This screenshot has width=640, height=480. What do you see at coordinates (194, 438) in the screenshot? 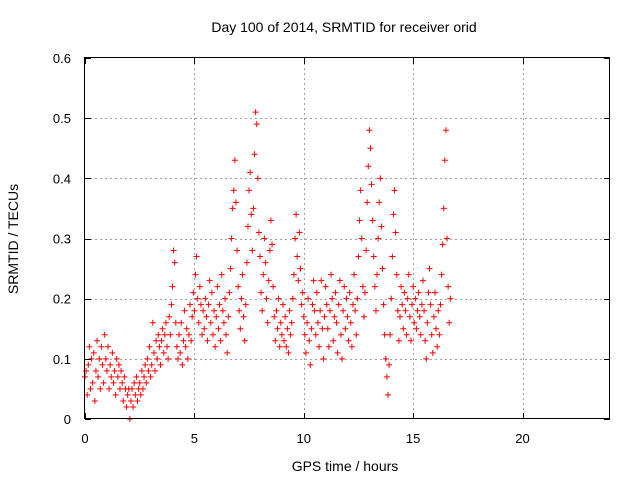
I see `x-tick-label: 5` at bounding box center [194, 438].